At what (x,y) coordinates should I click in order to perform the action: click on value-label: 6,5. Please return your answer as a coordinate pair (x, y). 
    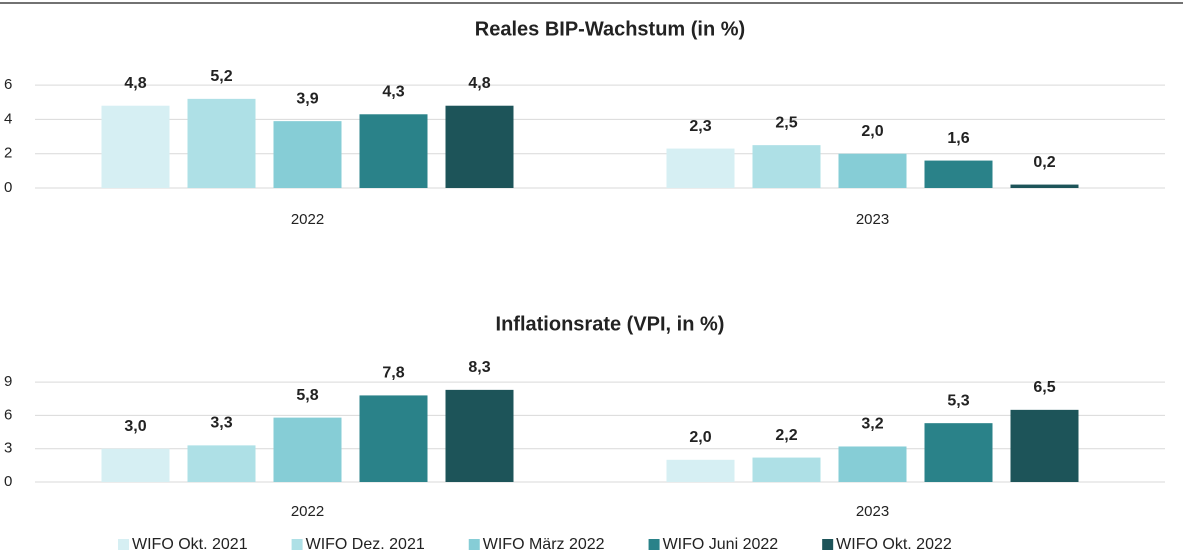
    Looking at the image, I should click on (1044, 387).